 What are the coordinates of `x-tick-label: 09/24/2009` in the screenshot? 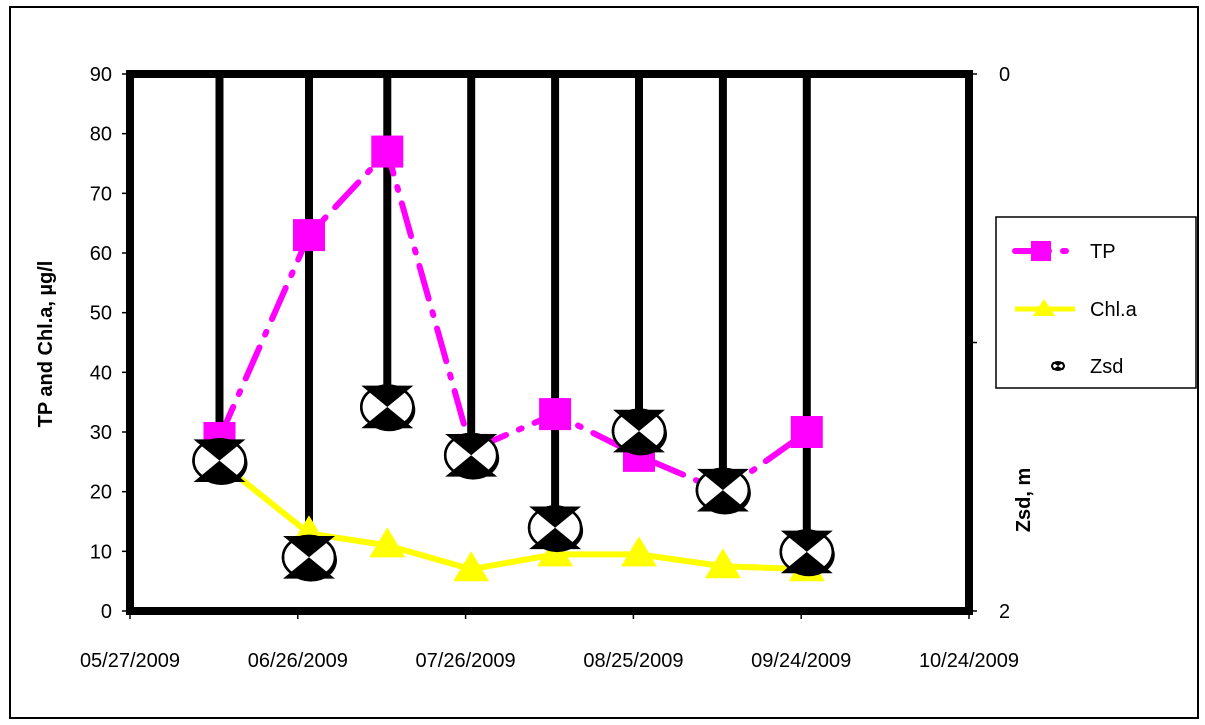 It's located at (801, 661).